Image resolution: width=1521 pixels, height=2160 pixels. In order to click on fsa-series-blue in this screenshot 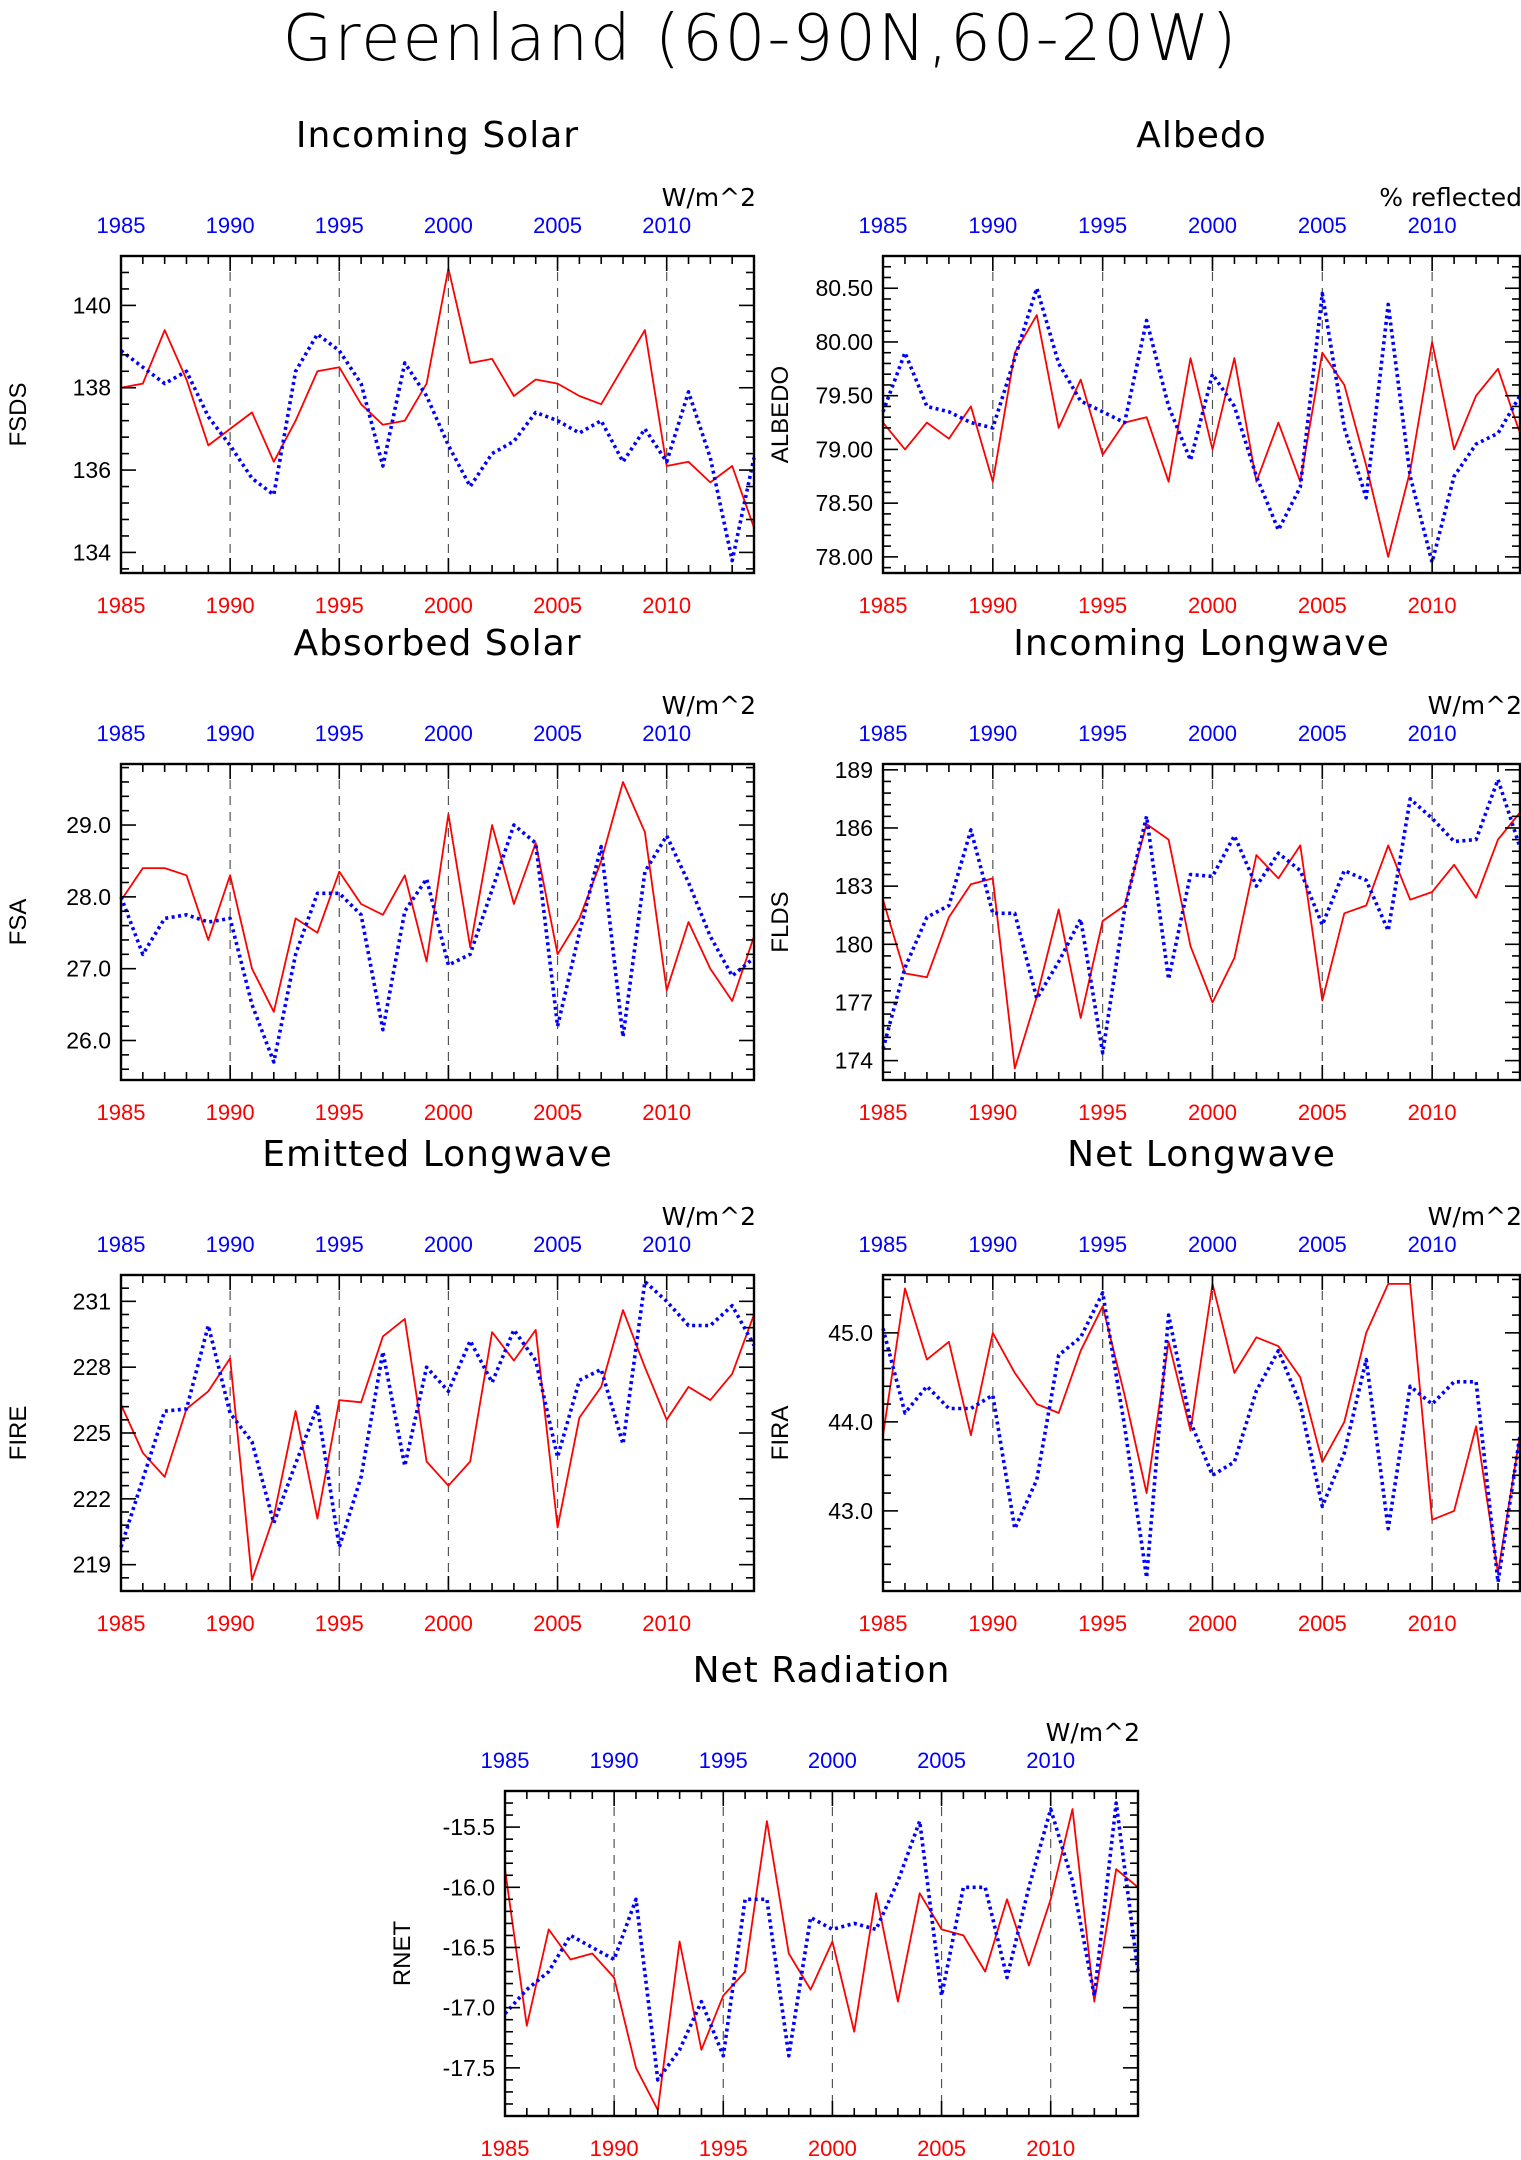, I will do `click(437, 943)`.